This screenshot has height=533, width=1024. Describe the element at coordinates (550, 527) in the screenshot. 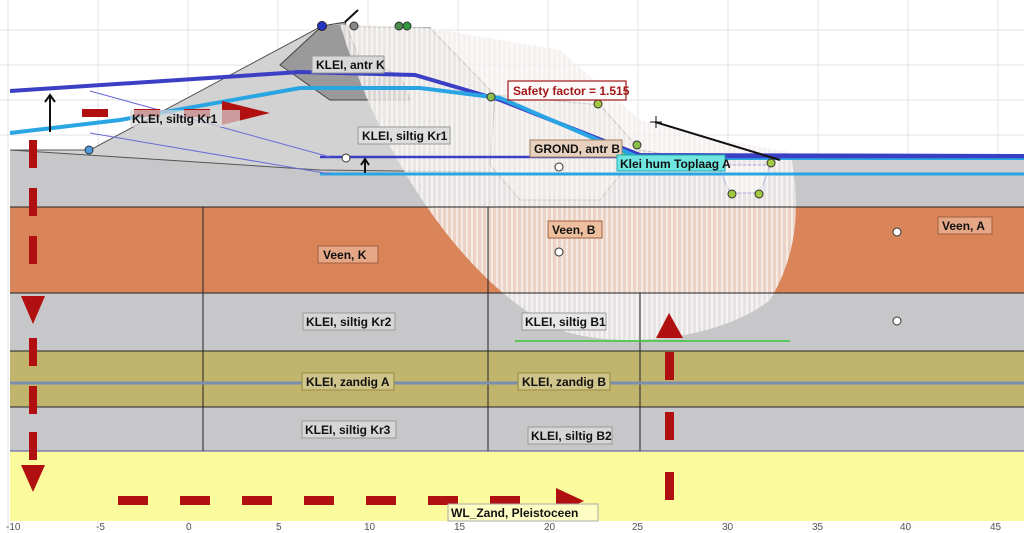

I see `tick-label: 20` at that location.